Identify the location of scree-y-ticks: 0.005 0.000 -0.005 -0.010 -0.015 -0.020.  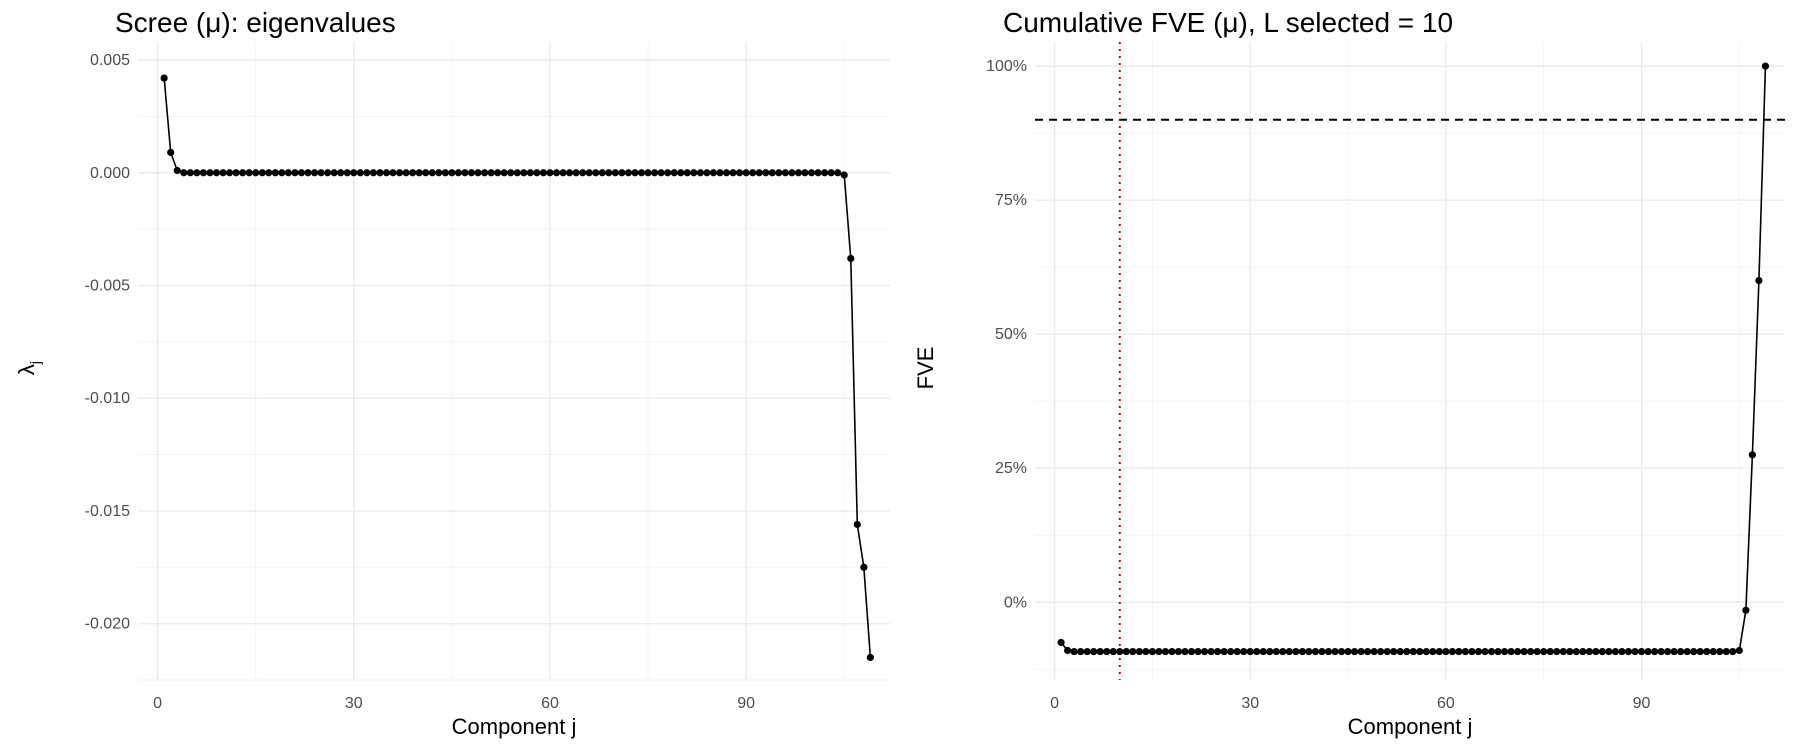
(107, 342).